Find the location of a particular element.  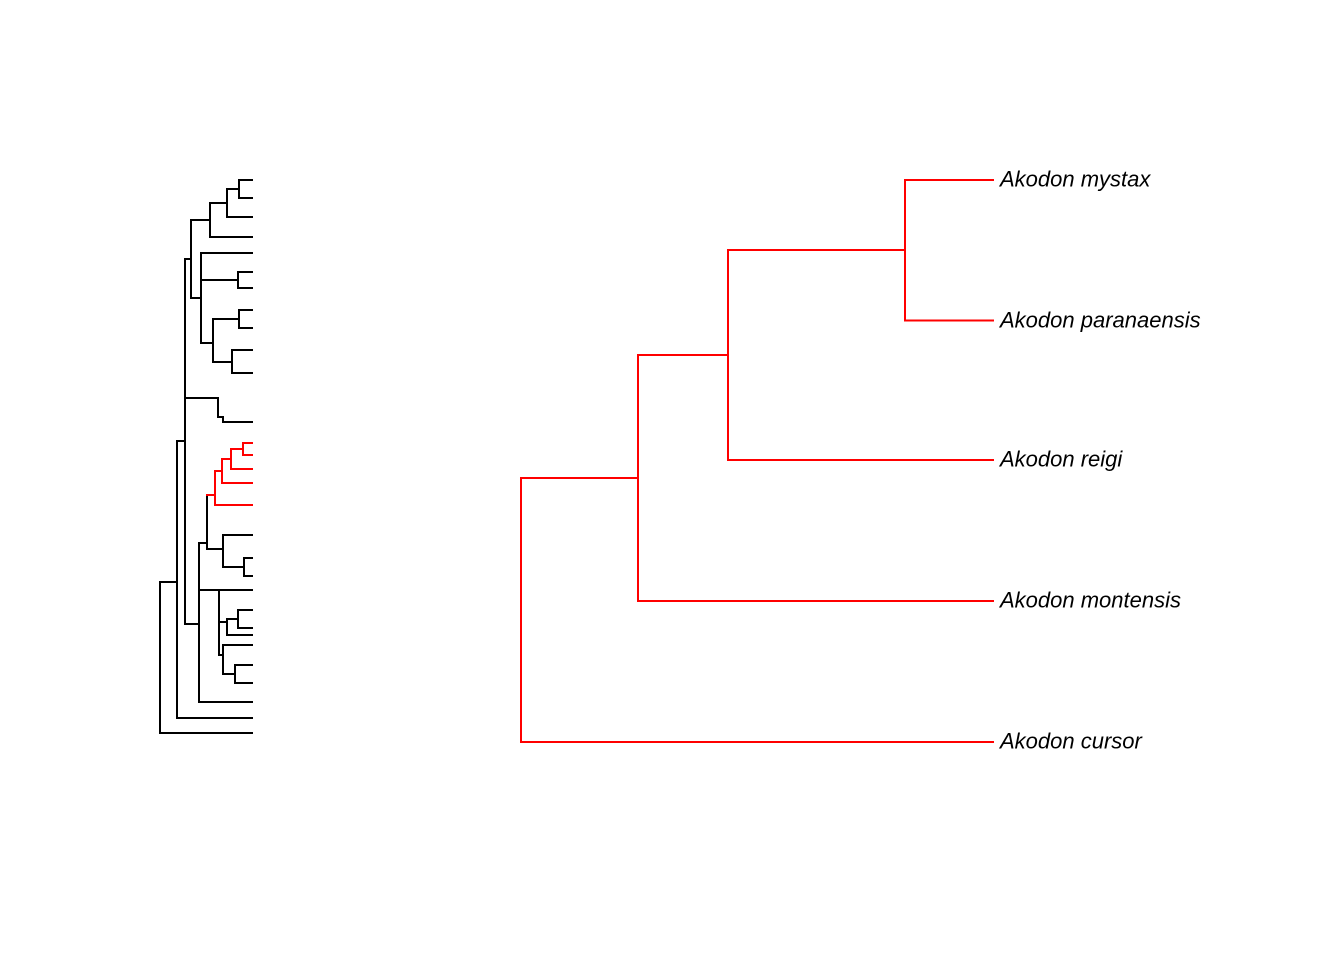

tip-label-akodon-montensis: Akodon montensis is located at coordinates (1090, 600).